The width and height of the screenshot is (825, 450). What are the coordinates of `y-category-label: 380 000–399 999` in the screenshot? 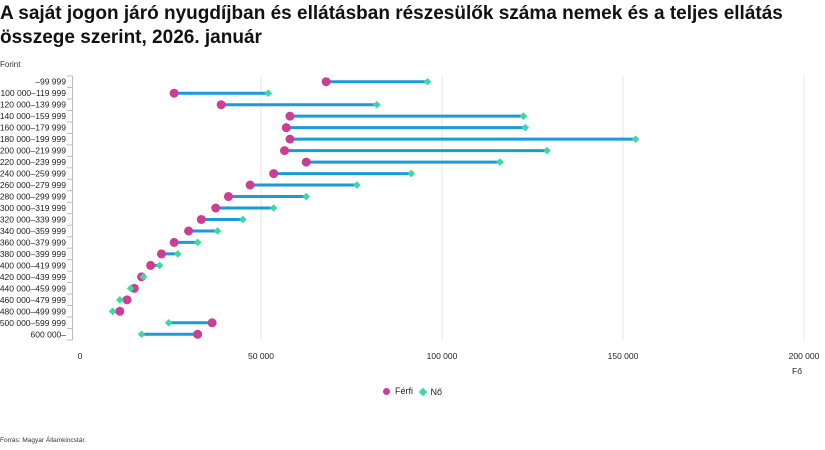 It's located at (33, 254).